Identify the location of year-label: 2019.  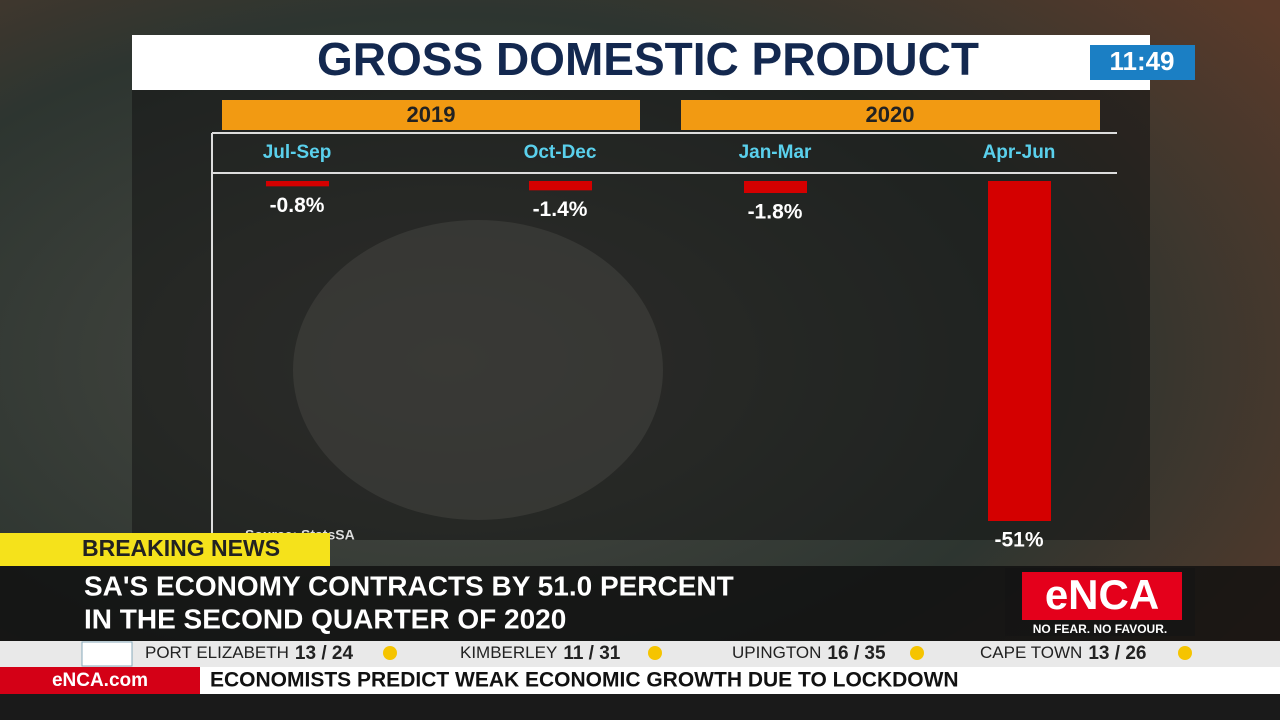
(431, 114).